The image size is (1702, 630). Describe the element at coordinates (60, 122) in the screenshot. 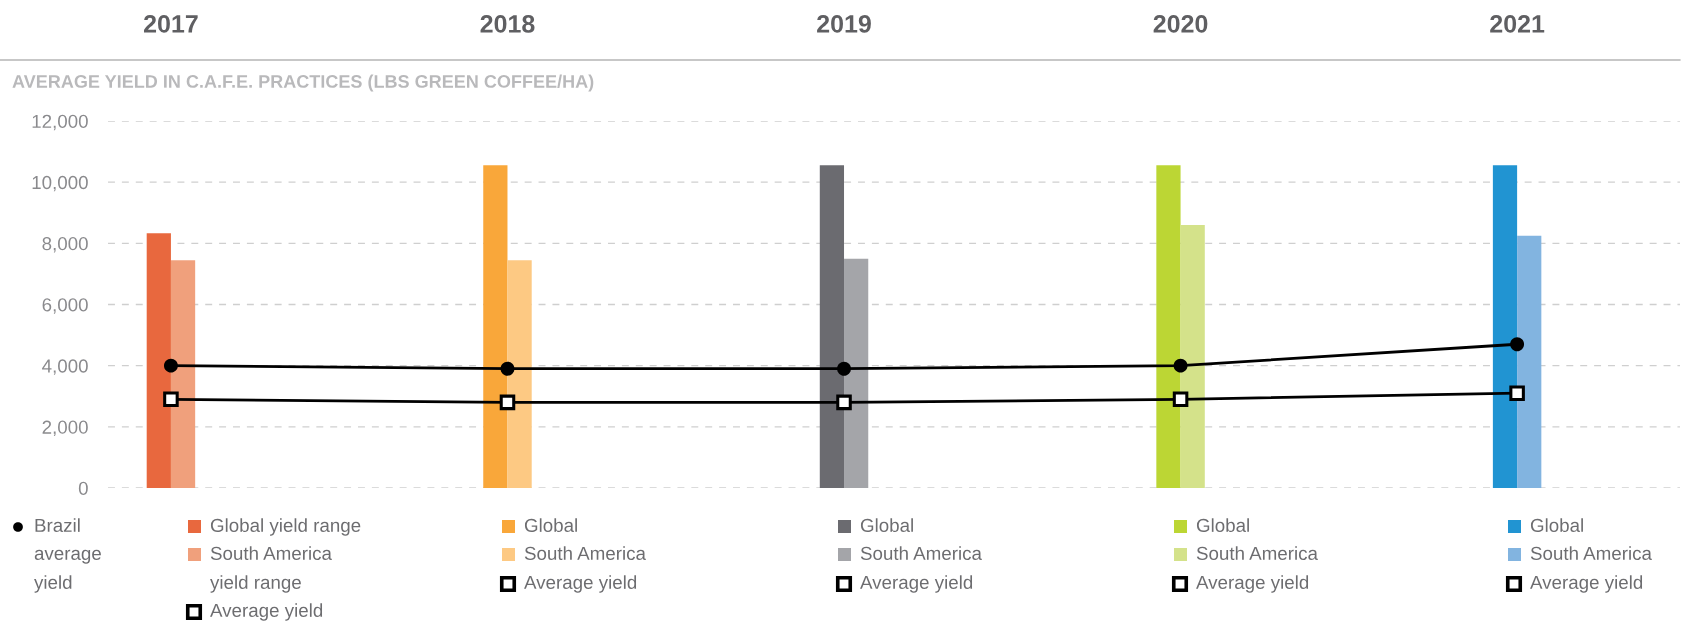

I see `y-tick-label: 12,000` at that location.